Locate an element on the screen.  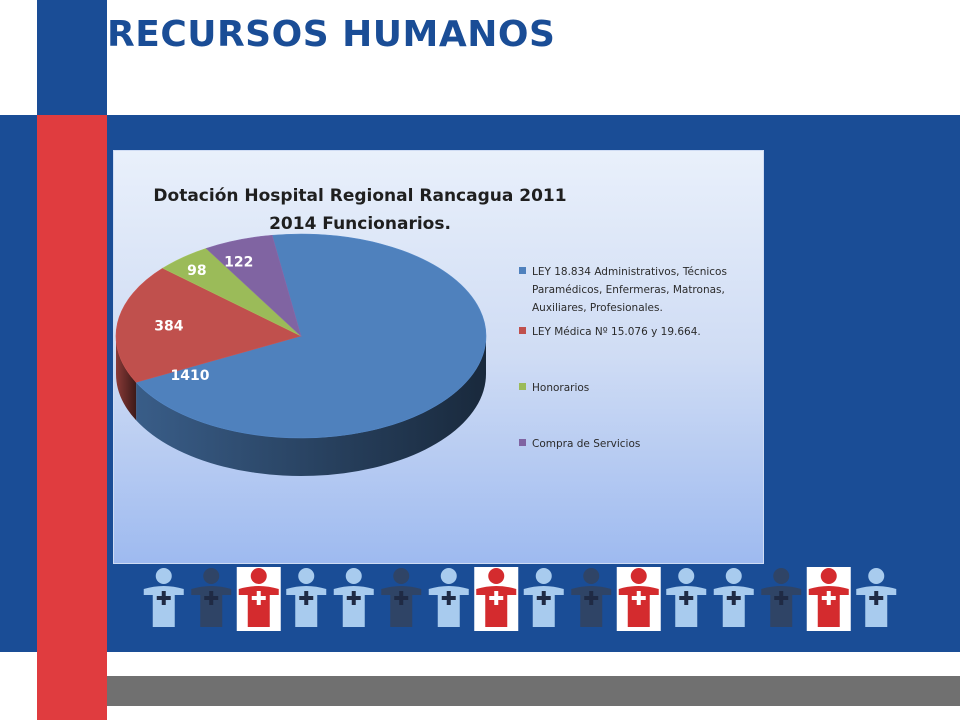
legend-label-2-line-0: Honorarios is located at coordinates (560, 388).